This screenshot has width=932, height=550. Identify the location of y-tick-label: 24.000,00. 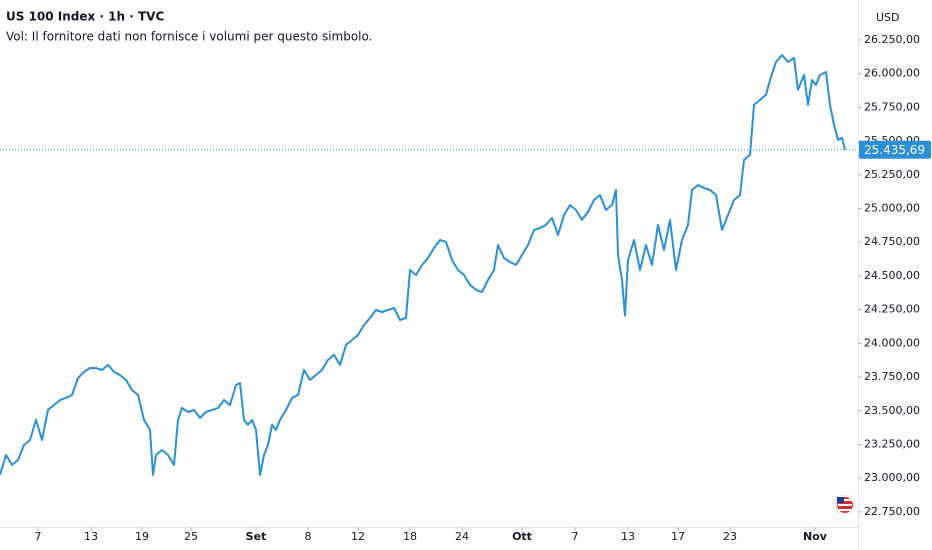
(892, 342).